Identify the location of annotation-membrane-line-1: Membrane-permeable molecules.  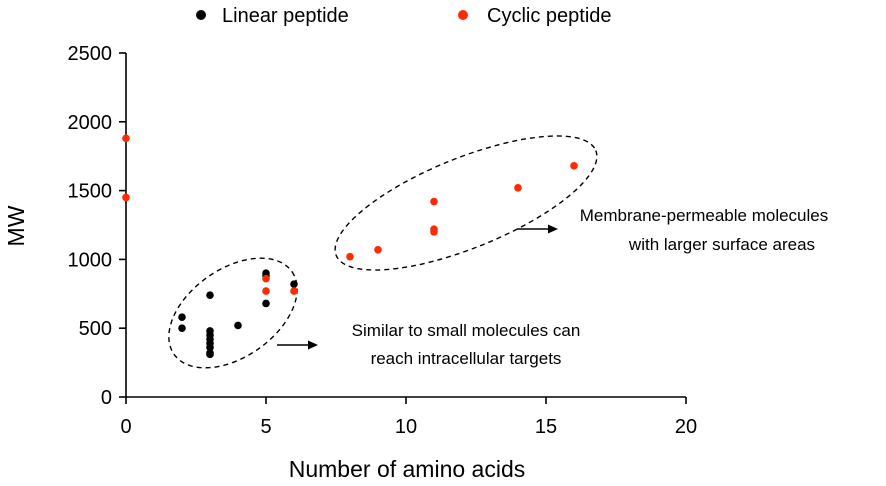
(704, 215).